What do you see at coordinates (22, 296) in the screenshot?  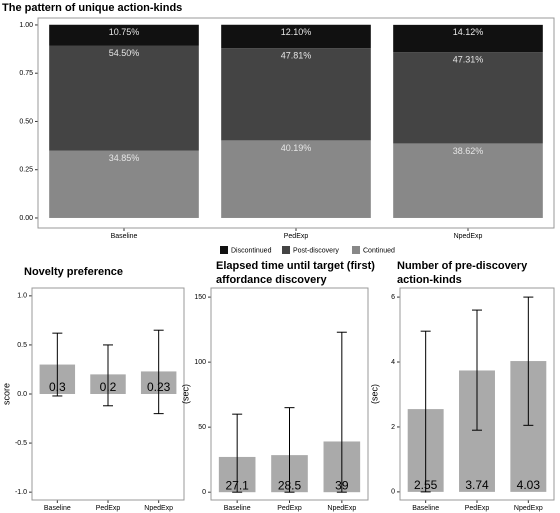 I see `y-tick-label: 1.0` at bounding box center [22, 296].